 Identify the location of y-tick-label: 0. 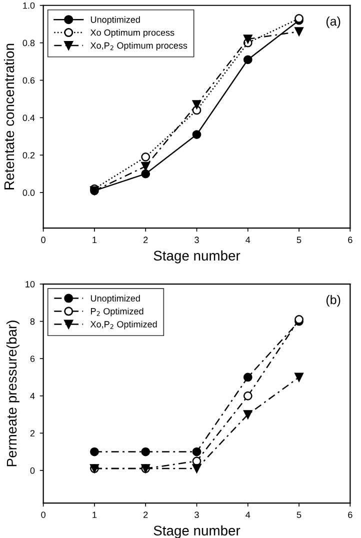
(32, 470).